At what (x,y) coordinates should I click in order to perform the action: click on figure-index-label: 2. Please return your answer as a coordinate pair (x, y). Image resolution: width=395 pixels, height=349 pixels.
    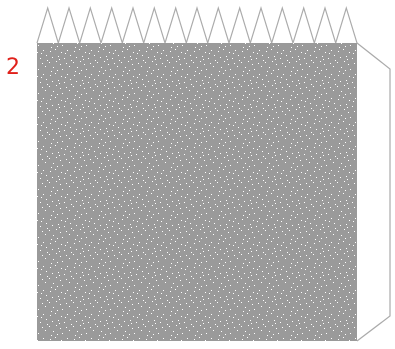
    Looking at the image, I should click on (13, 67).